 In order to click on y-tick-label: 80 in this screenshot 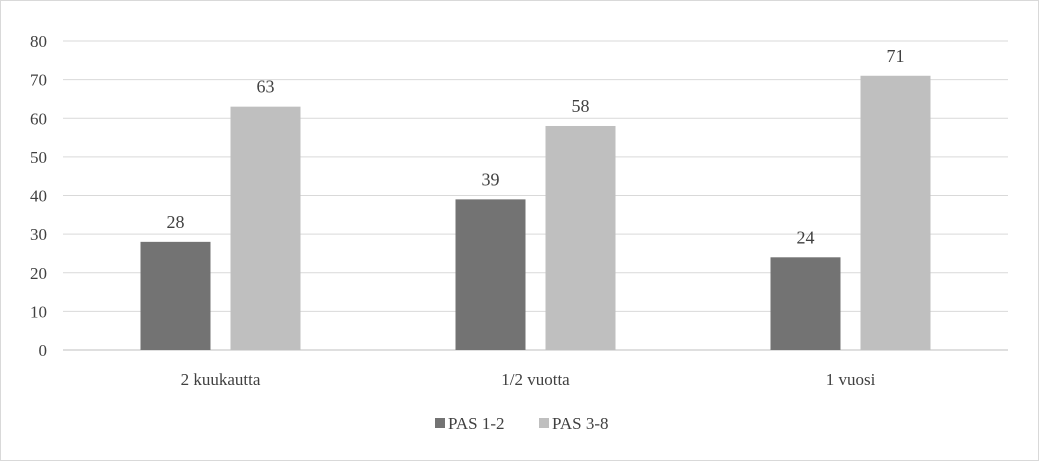, I will do `click(38, 41)`.